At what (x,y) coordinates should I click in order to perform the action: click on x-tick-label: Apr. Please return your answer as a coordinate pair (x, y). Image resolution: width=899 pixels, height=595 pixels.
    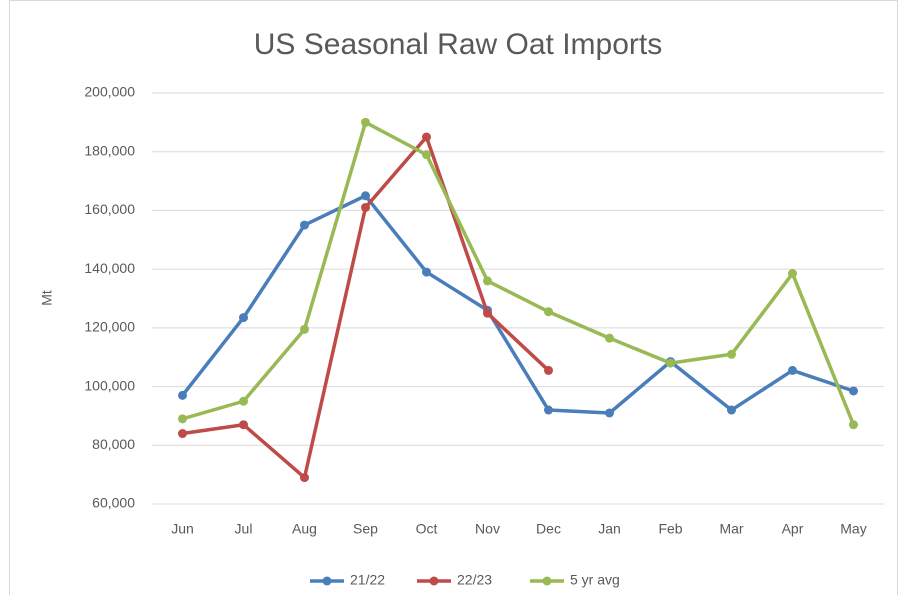
    Looking at the image, I should click on (793, 529).